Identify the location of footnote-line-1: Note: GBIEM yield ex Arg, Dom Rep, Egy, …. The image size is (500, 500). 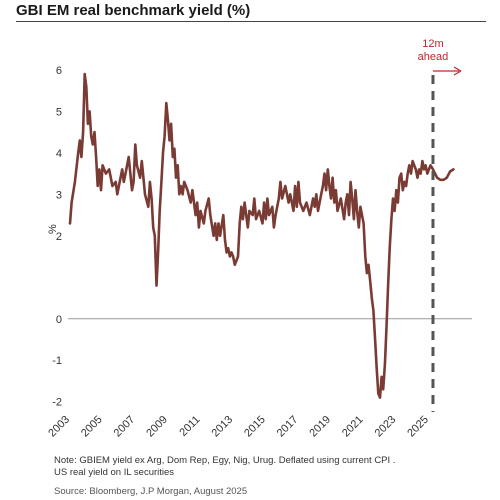
(225, 460).